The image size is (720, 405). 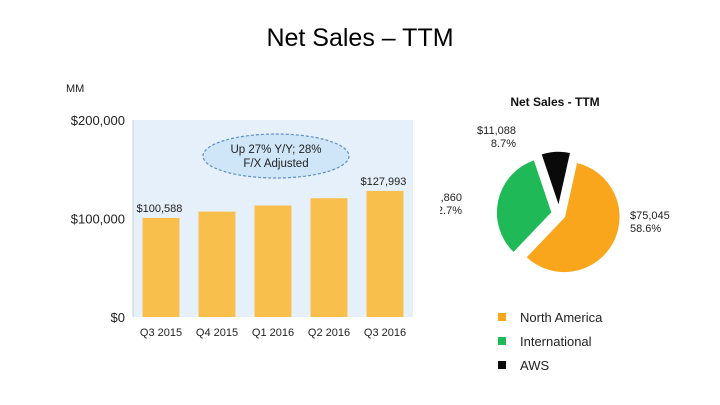 What do you see at coordinates (645, 229) in the screenshot?
I see `slice-percent-label: 58.6%` at bounding box center [645, 229].